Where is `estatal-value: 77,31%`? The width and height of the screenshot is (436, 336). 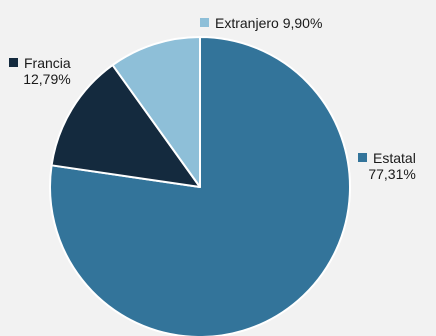 estatal-value: 77,31% is located at coordinates (392, 174).